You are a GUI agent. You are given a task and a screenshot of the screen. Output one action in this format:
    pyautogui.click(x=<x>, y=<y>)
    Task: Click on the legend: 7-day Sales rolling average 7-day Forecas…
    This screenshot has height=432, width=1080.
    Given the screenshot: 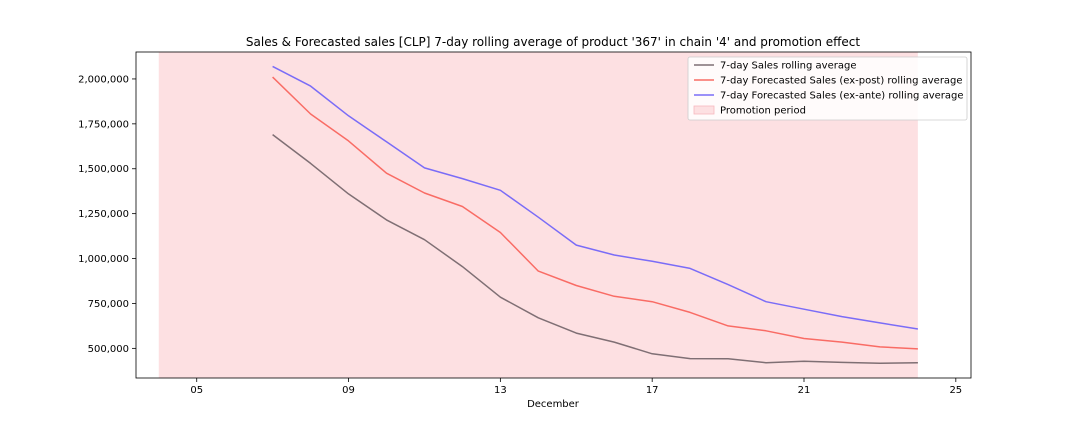 What is the action you would take?
    pyautogui.click(x=827, y=88)
    